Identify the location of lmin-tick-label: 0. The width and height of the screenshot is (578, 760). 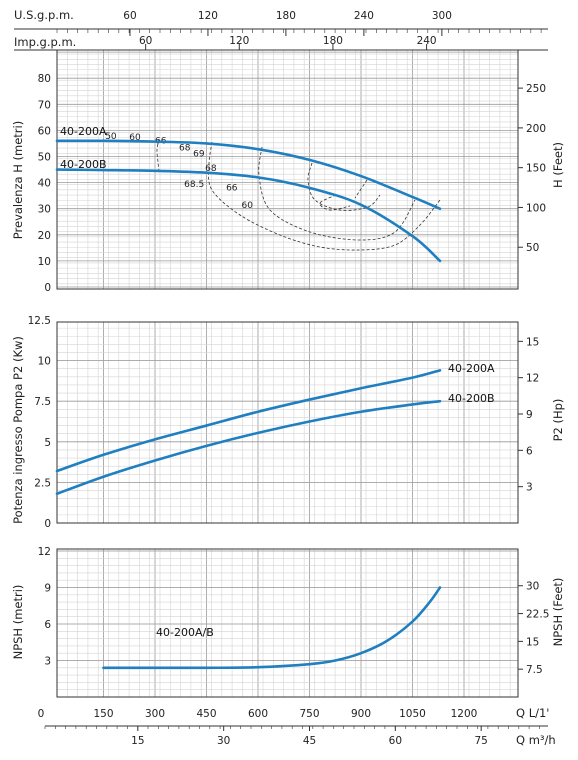
(41, 714).